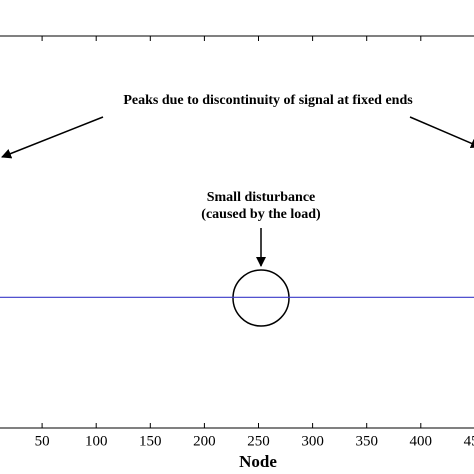 The height and width of the screenshot is (474, 474). What do you see at coordinates (258, 461) in the screenshot?
I see `x-axis-label: Node` at bounding box center [258, 461].